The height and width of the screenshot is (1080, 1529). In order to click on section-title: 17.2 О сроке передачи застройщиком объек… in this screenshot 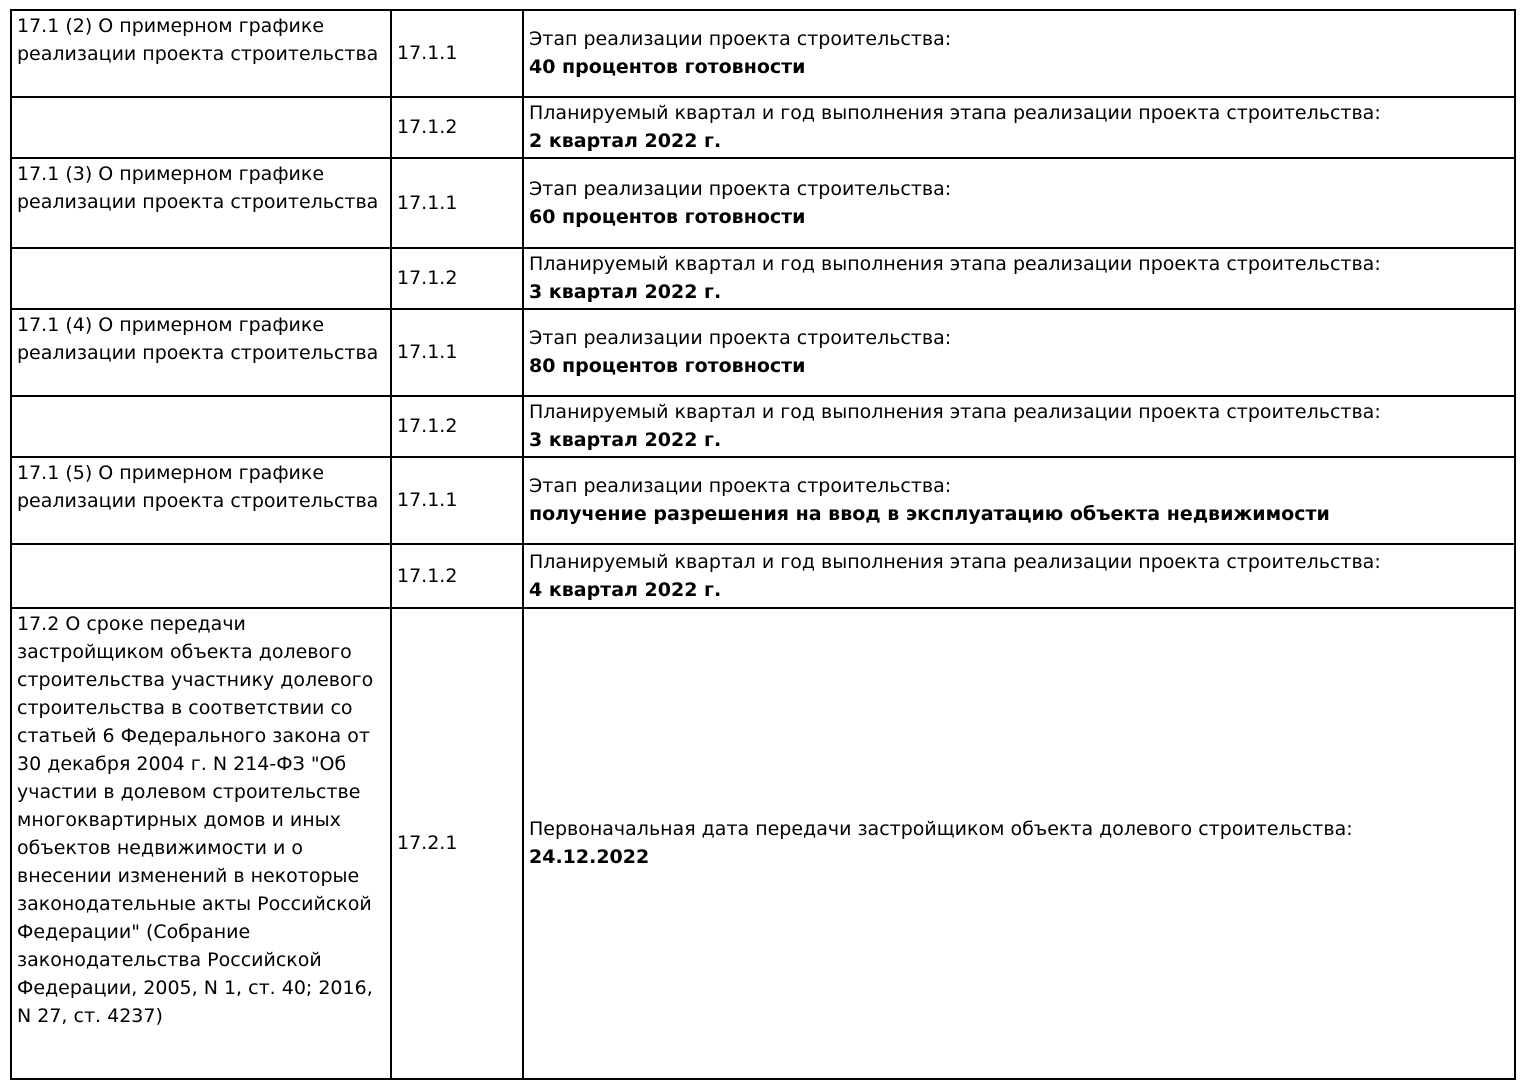, I will do `click(195, 820)`.